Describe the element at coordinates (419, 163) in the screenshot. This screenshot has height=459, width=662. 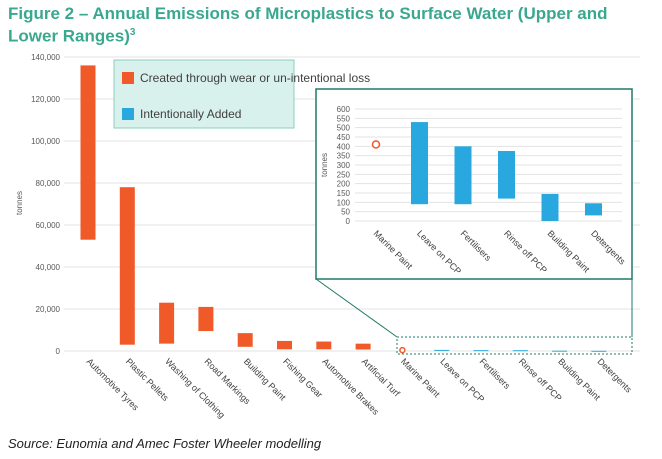
I see `inset-bar-leave-on-pcp` at that location.